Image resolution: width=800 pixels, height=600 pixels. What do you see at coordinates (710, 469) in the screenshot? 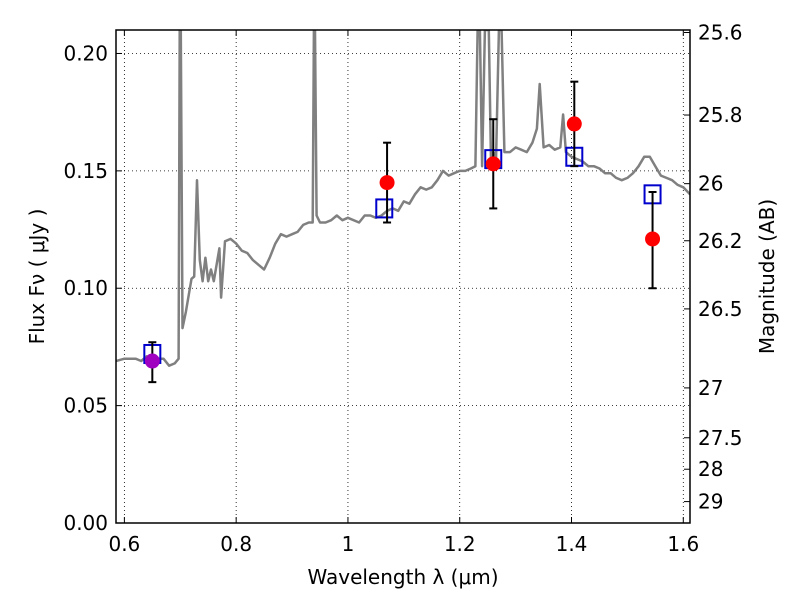
I see `y2-tick-label: 28` at bounding box center [710, 469].